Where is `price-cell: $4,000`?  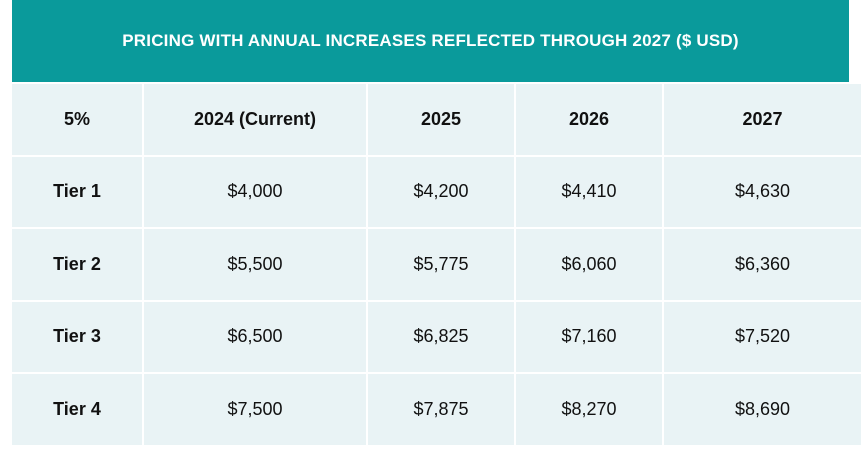 price-cell: $4,000 is located at coordinates (255, 191).